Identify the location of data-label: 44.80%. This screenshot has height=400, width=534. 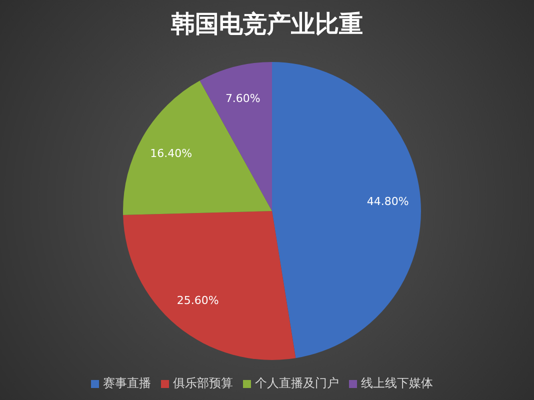
(387, 201).